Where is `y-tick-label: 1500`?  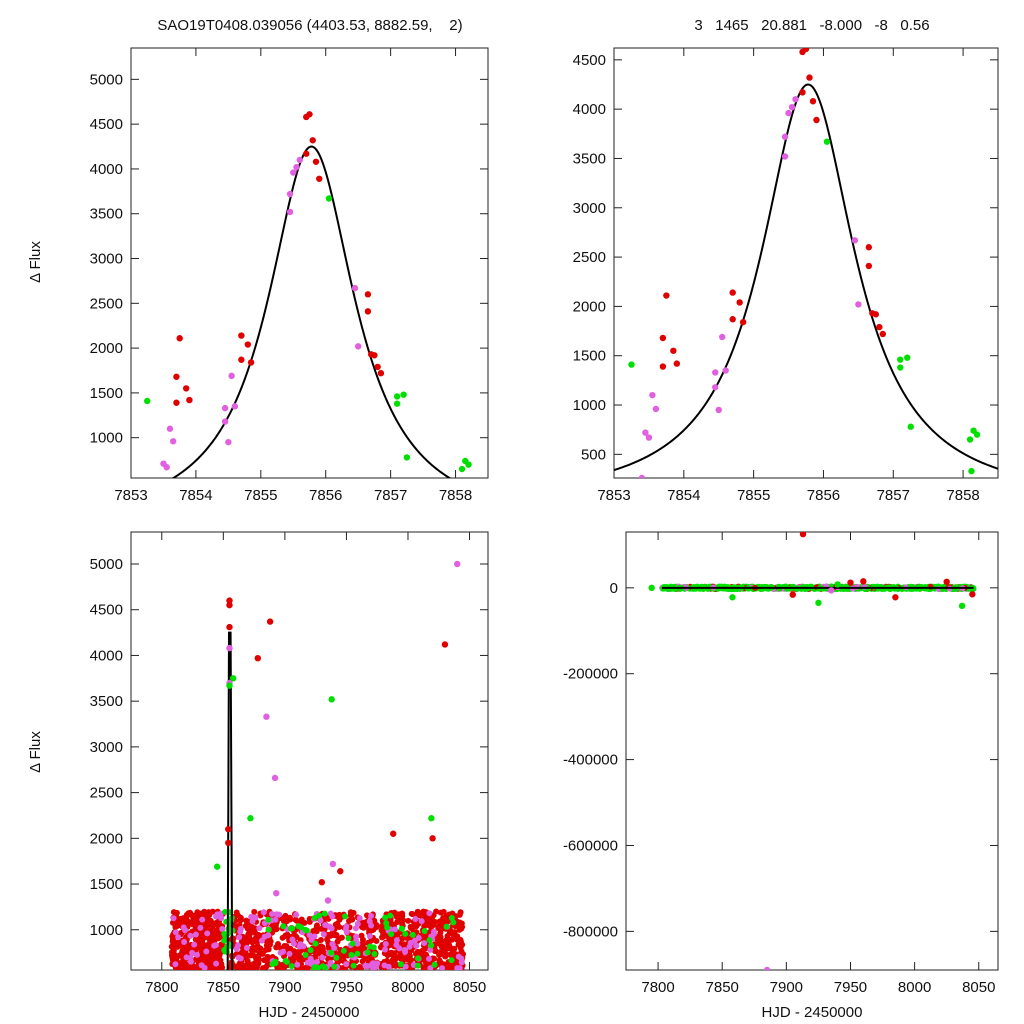
y-tick-label: 1500 is located at coordinates (106, 393).